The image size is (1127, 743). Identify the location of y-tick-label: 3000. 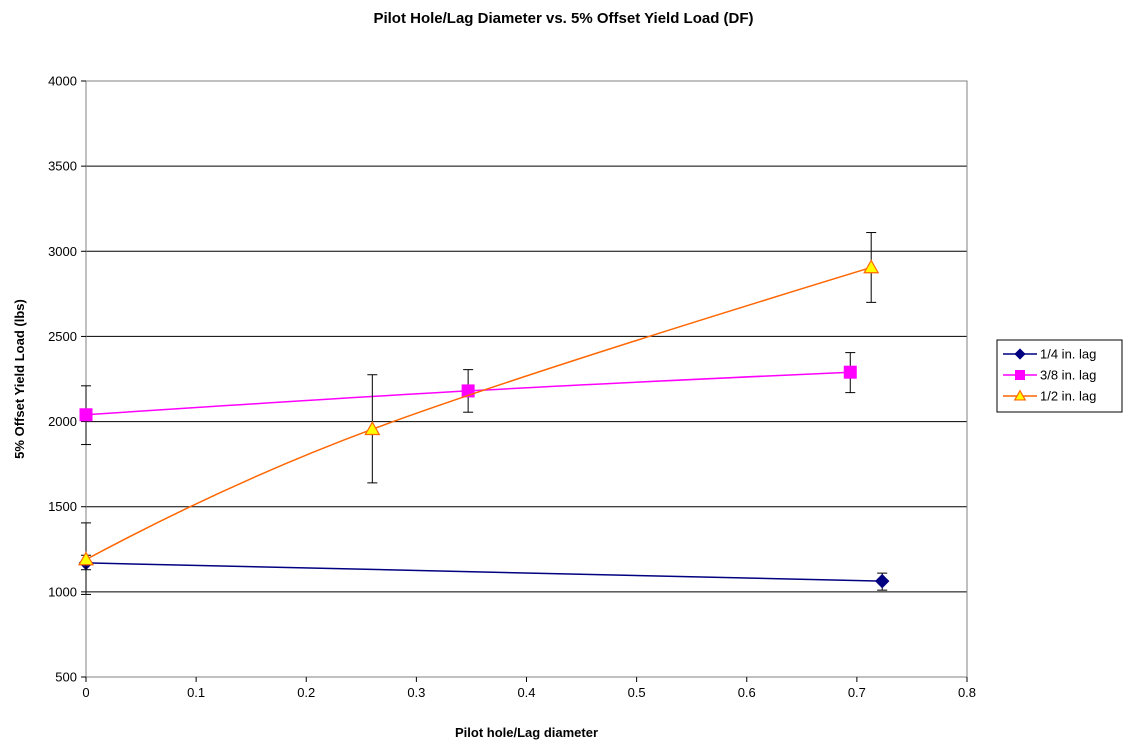
(62, 251).